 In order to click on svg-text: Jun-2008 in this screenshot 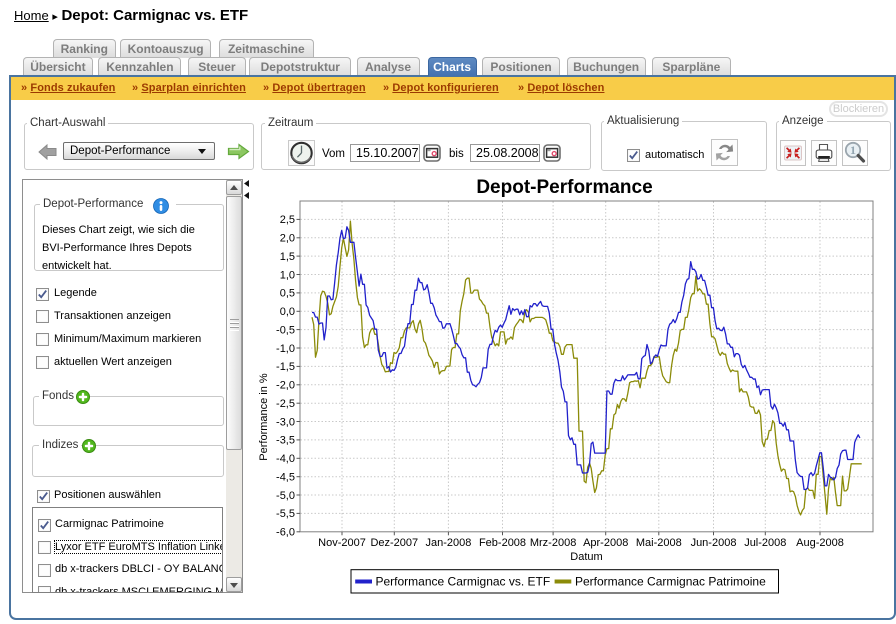, I will do `click(714, 543)`.